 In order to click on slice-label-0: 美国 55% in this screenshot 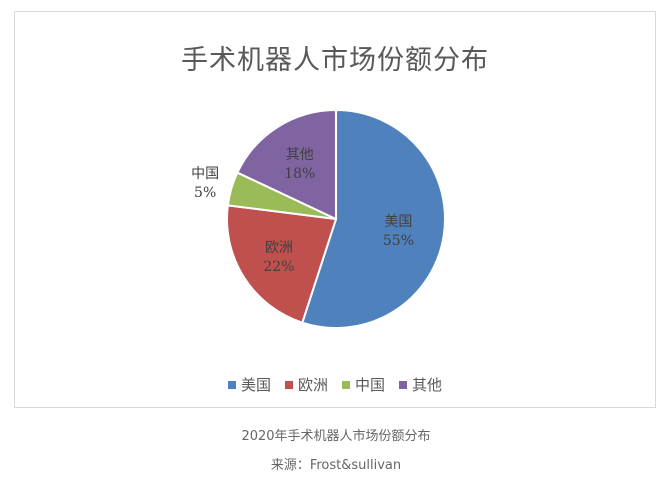, I will do `click(398, 231)`.